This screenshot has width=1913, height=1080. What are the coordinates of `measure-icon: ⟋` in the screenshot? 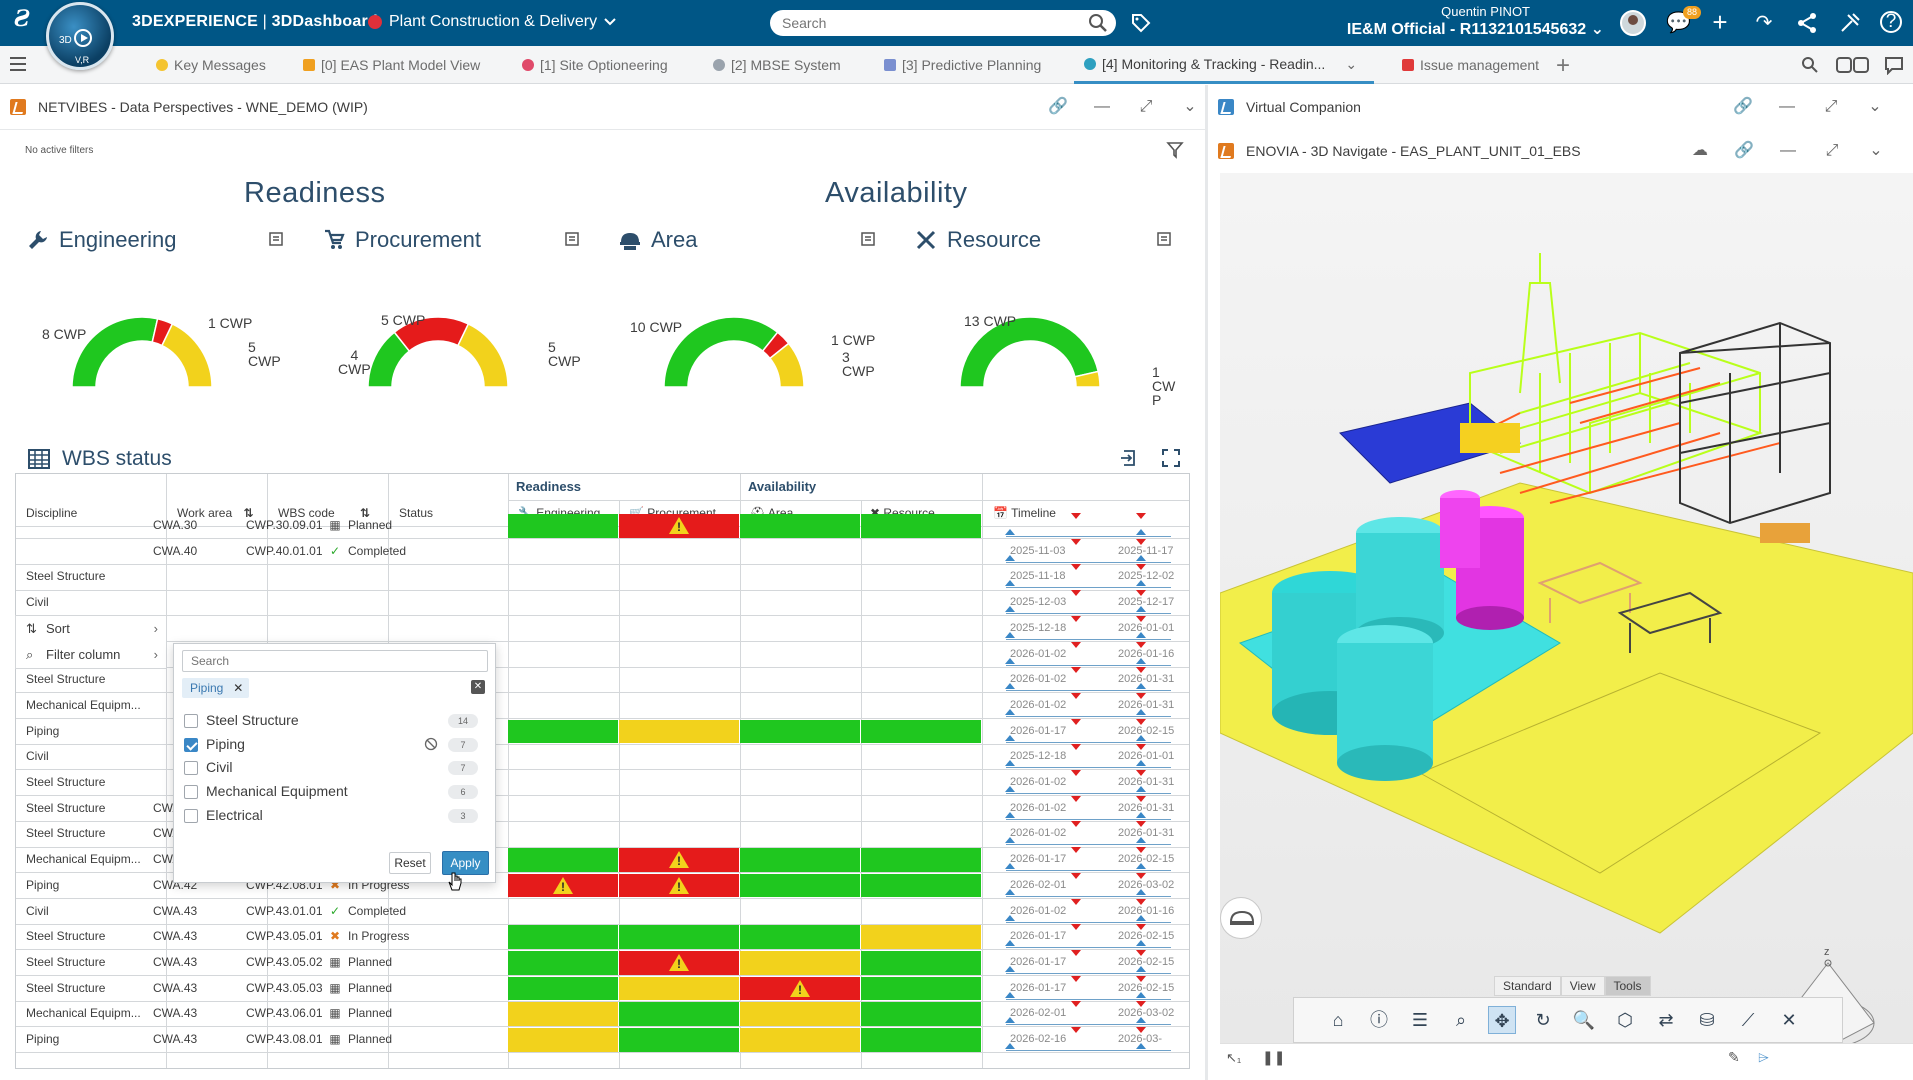 It's located at (1748, 1020).